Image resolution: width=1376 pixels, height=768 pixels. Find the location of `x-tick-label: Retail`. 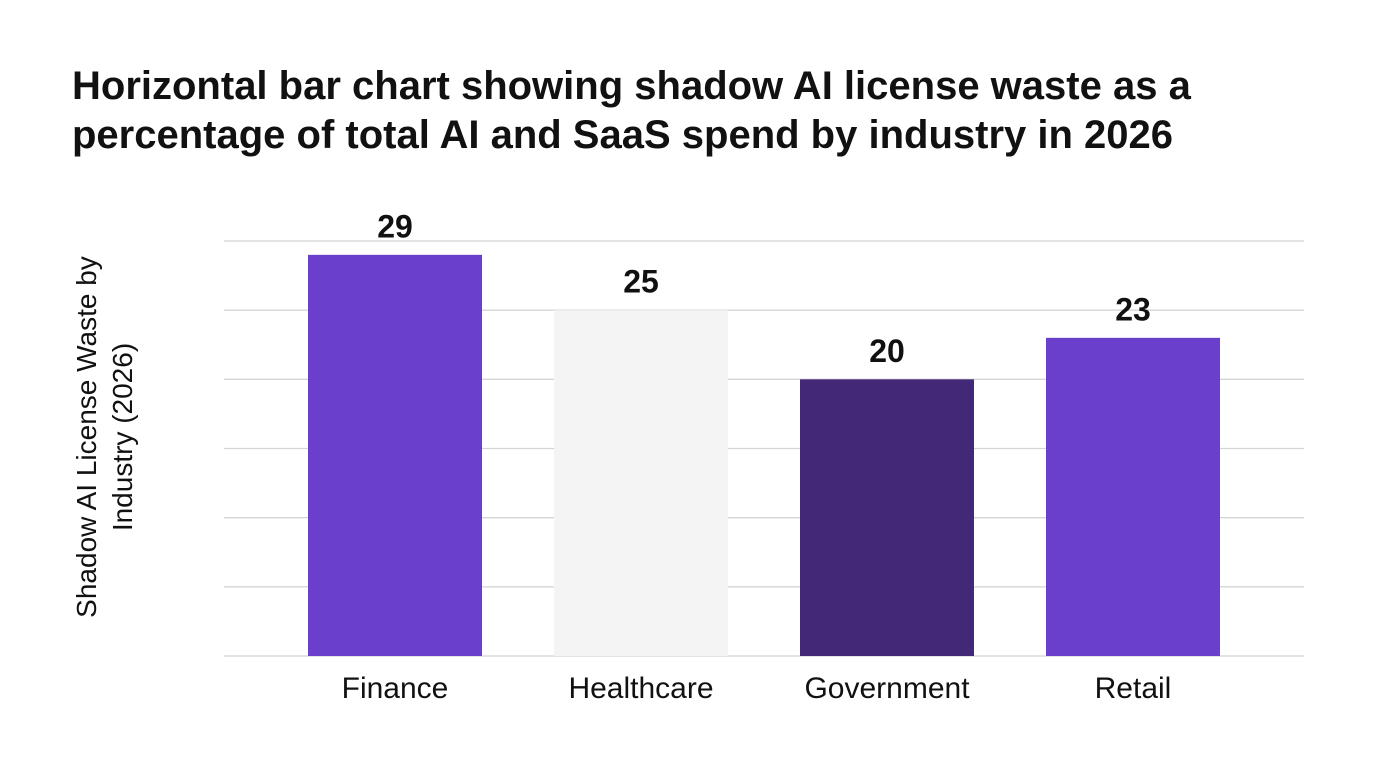

x-tick-label: Retail is located at coordinates (1133, 688).